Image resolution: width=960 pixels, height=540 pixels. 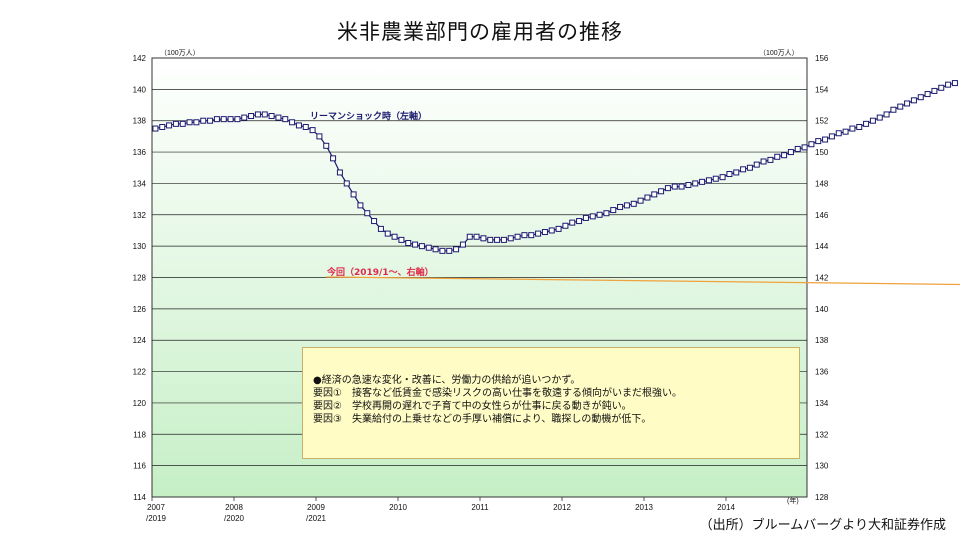 What do you see at coordinates (398, 507) in the screenshot?
I see `x-axis-tick: 2010` at bounding box center [398, 507].